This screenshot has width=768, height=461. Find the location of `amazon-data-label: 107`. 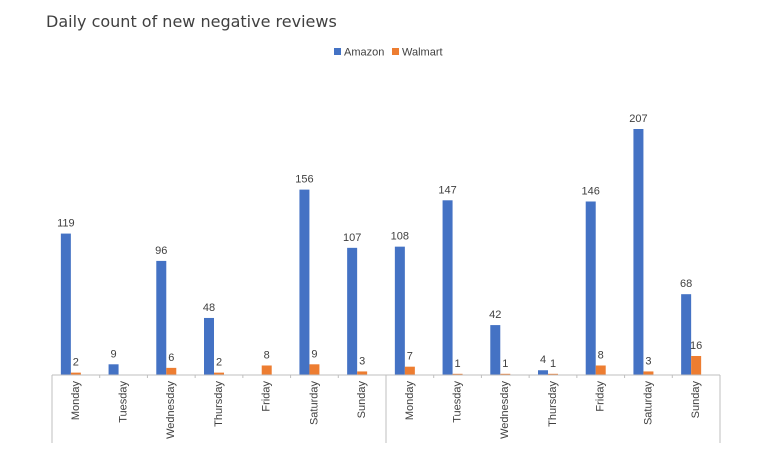

amazon-data-label: 107 is located at coordinates (352, 238).